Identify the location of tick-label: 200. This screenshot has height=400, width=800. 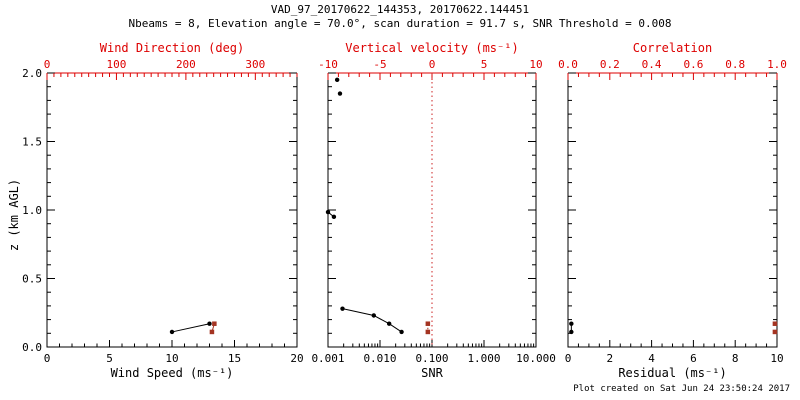
(186, 64).